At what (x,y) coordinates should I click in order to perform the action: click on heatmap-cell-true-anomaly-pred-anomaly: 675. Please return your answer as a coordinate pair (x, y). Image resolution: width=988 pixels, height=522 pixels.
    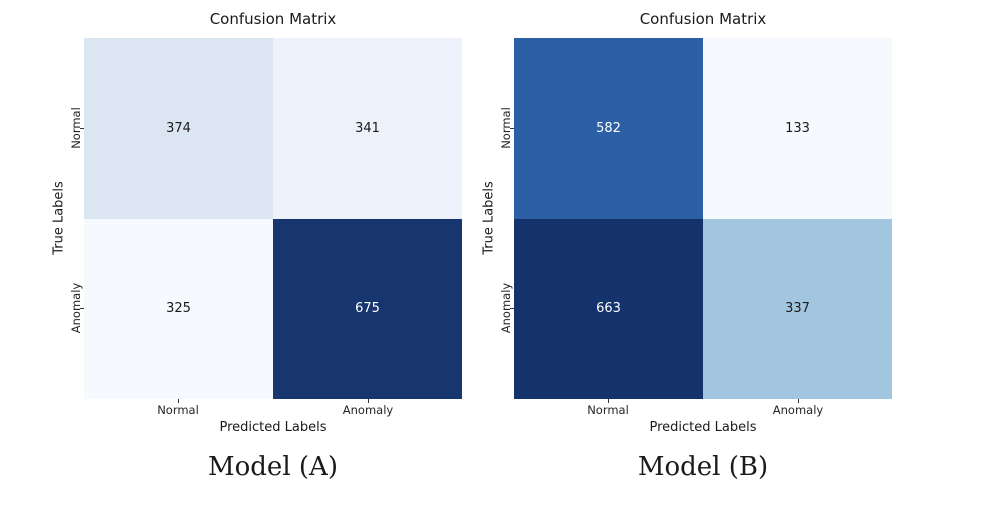
    Looking at the image, I should click on (367, 308).